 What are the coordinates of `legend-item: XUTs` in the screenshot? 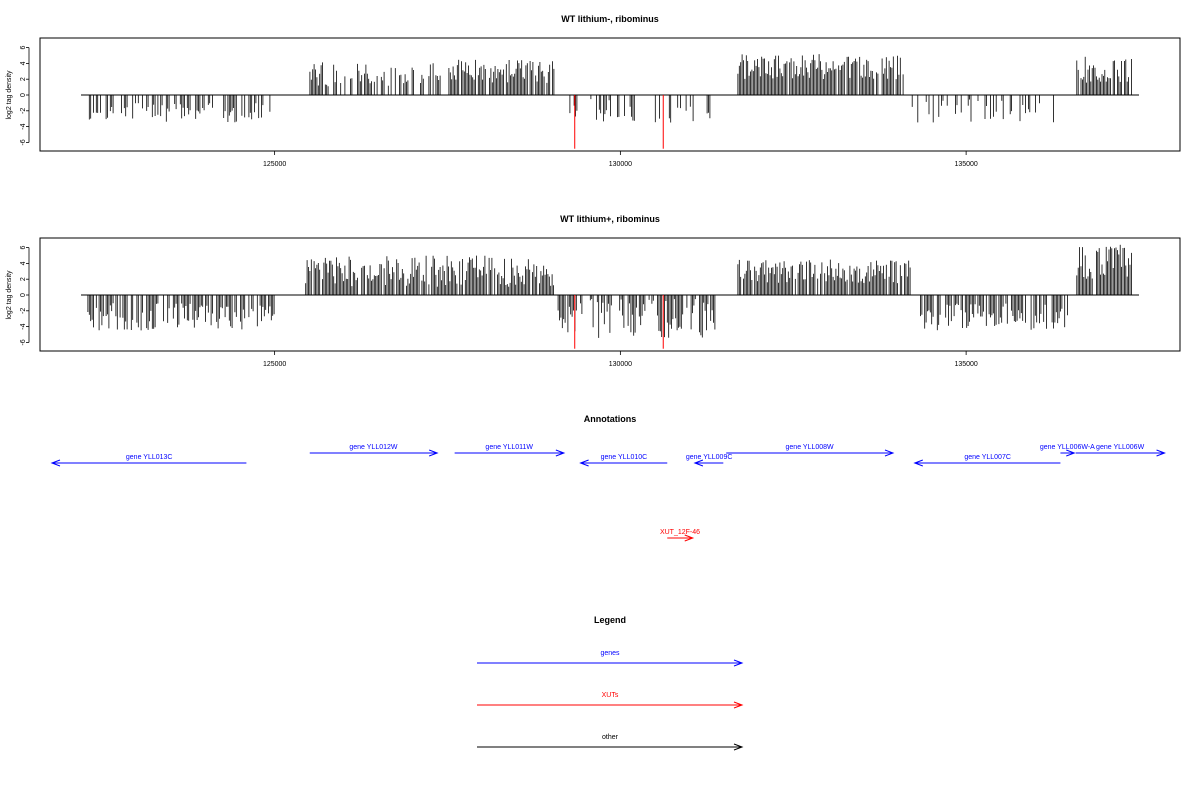 It's located at (610, 700).